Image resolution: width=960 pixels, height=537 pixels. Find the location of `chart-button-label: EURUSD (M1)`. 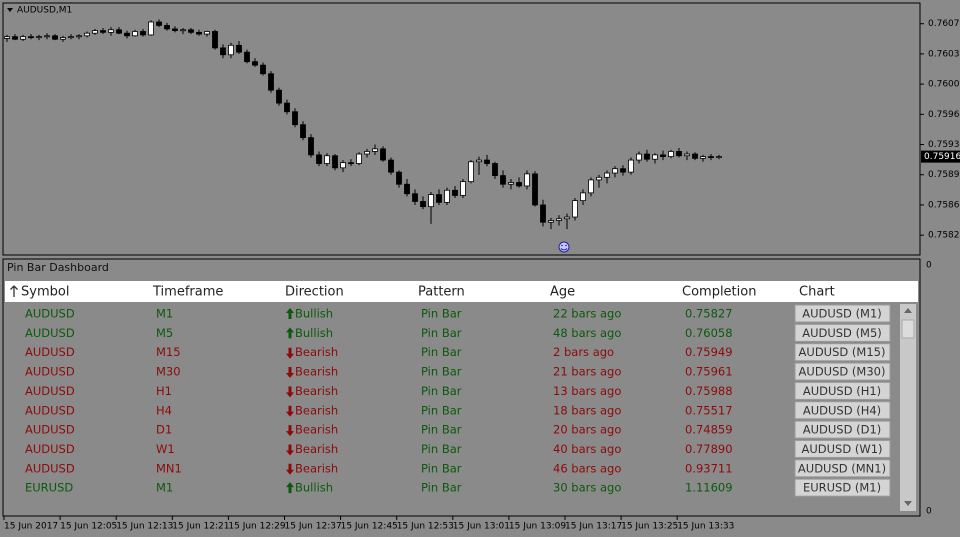

chart-button-label: EURUSD (M1) is located at coordinates (842, 488).